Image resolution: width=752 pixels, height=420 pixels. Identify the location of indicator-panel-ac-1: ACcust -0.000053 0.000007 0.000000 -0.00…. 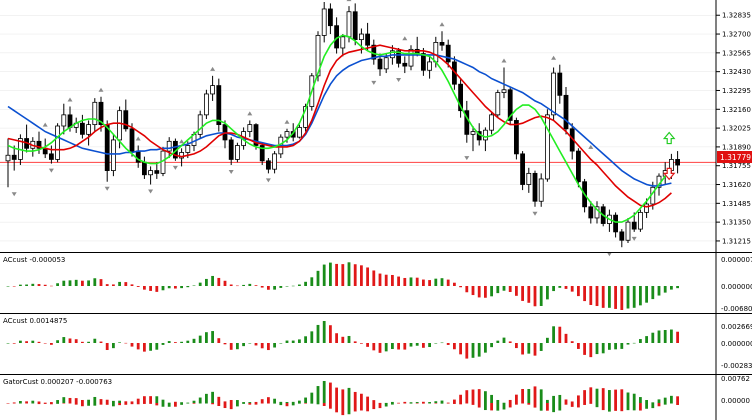
(377, 284).